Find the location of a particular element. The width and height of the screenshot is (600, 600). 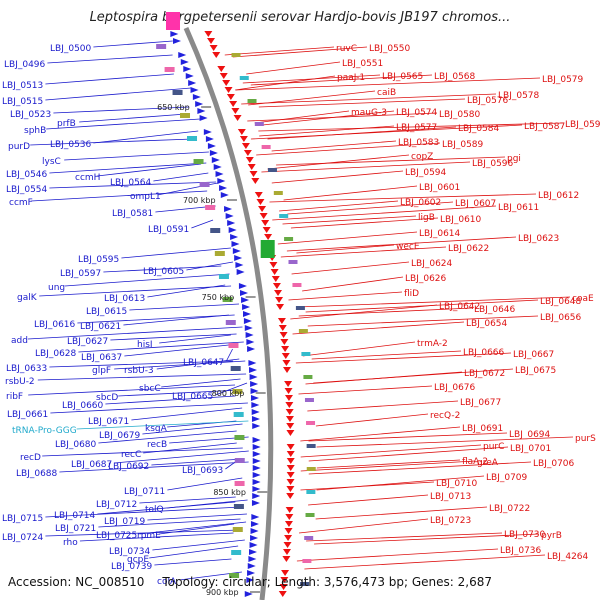

gene-label-left: galK is located at coordinates (27, 298).